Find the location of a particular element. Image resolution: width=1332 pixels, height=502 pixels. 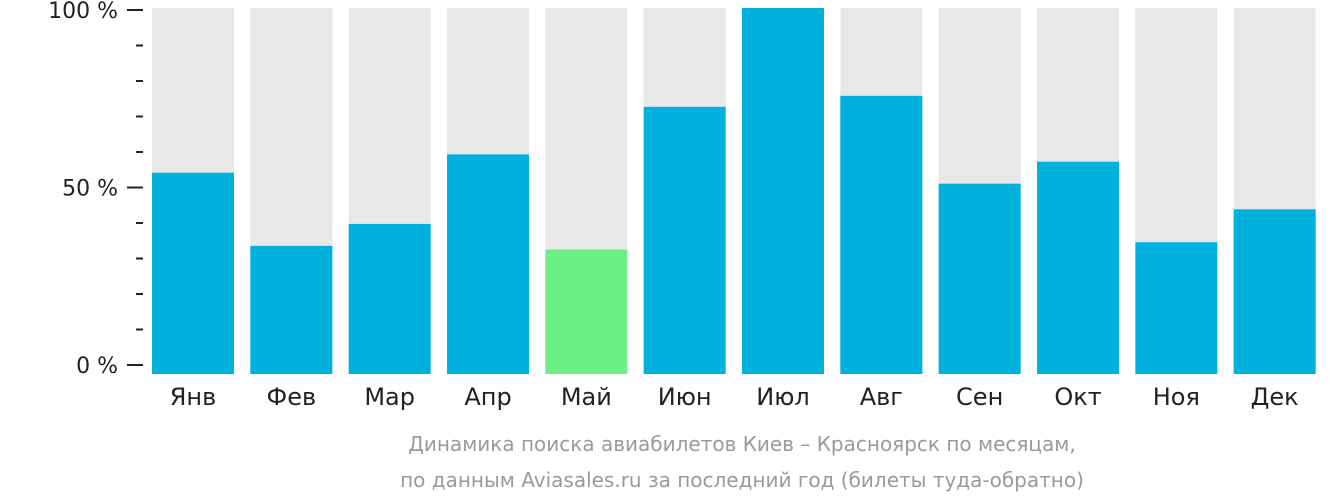

x-tick-label: Май is located at coordinates (586, 397).